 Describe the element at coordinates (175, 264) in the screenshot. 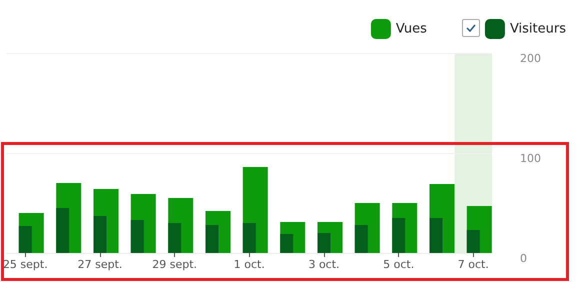

I see `x-tick-label: 29 sept.` at that location.